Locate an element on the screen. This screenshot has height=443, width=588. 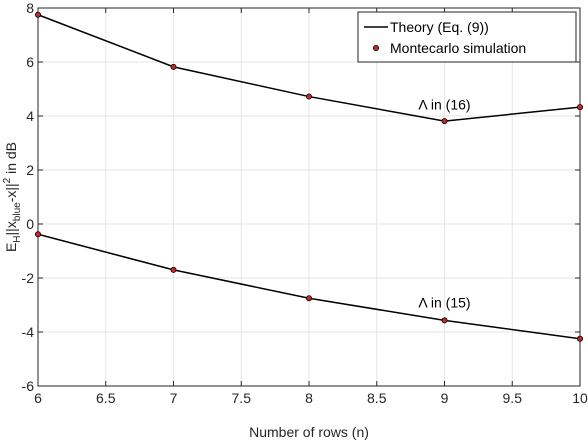
x-tick-label: 8.5 is located at coordinates (377, 398).